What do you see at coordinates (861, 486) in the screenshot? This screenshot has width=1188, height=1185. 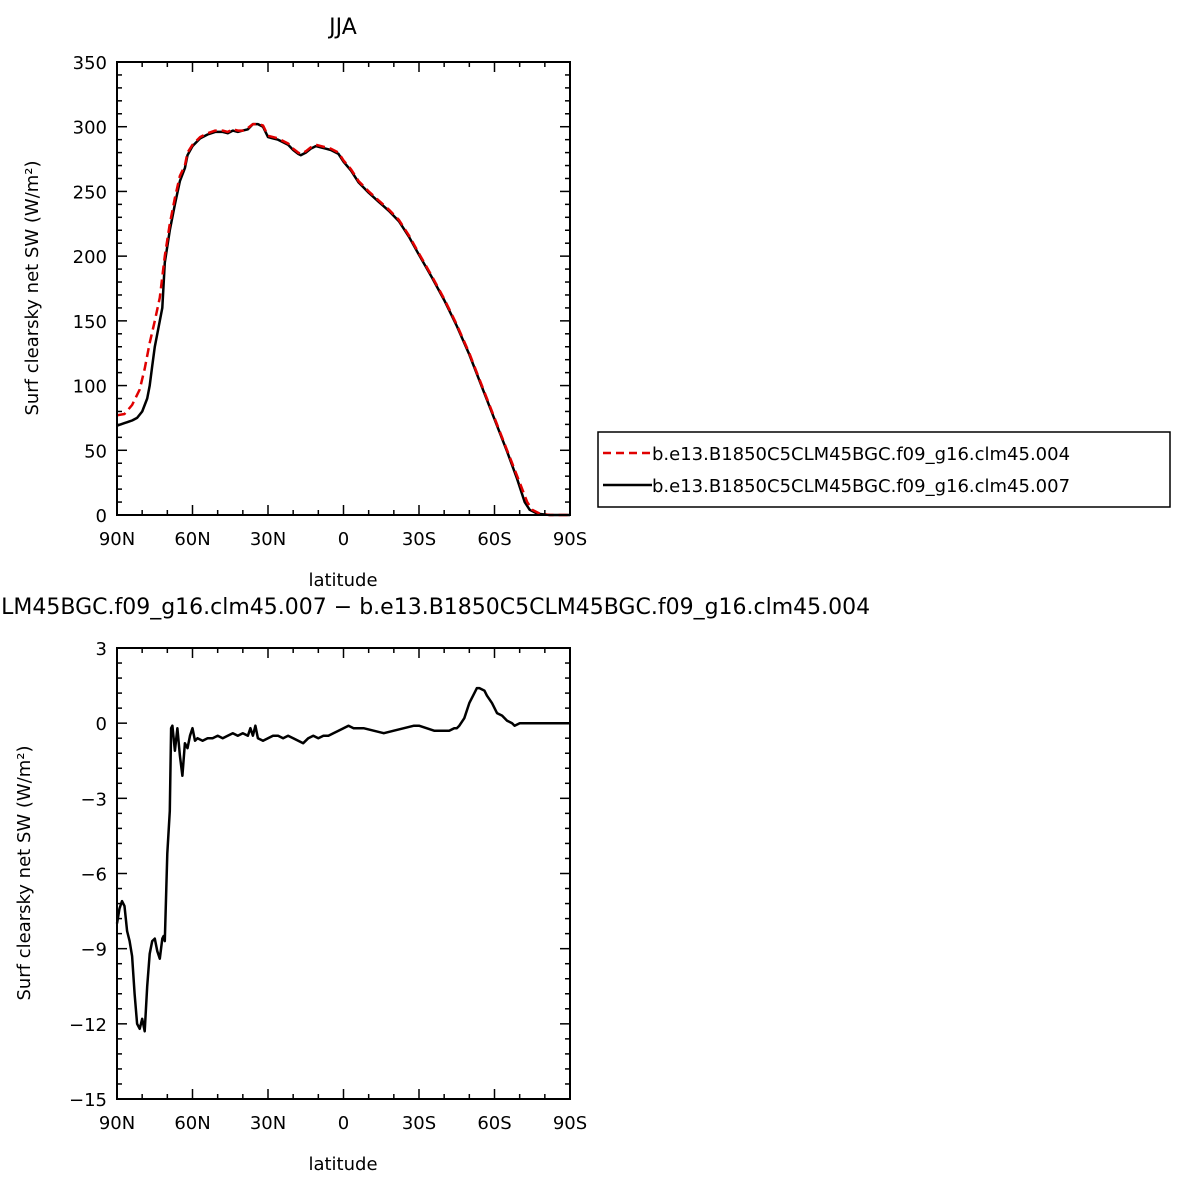 I see `legend-entry-007: b.e13.B1850C5CLM45BGC.f09_g16.clm45.007` at bounding box center [861, 486].